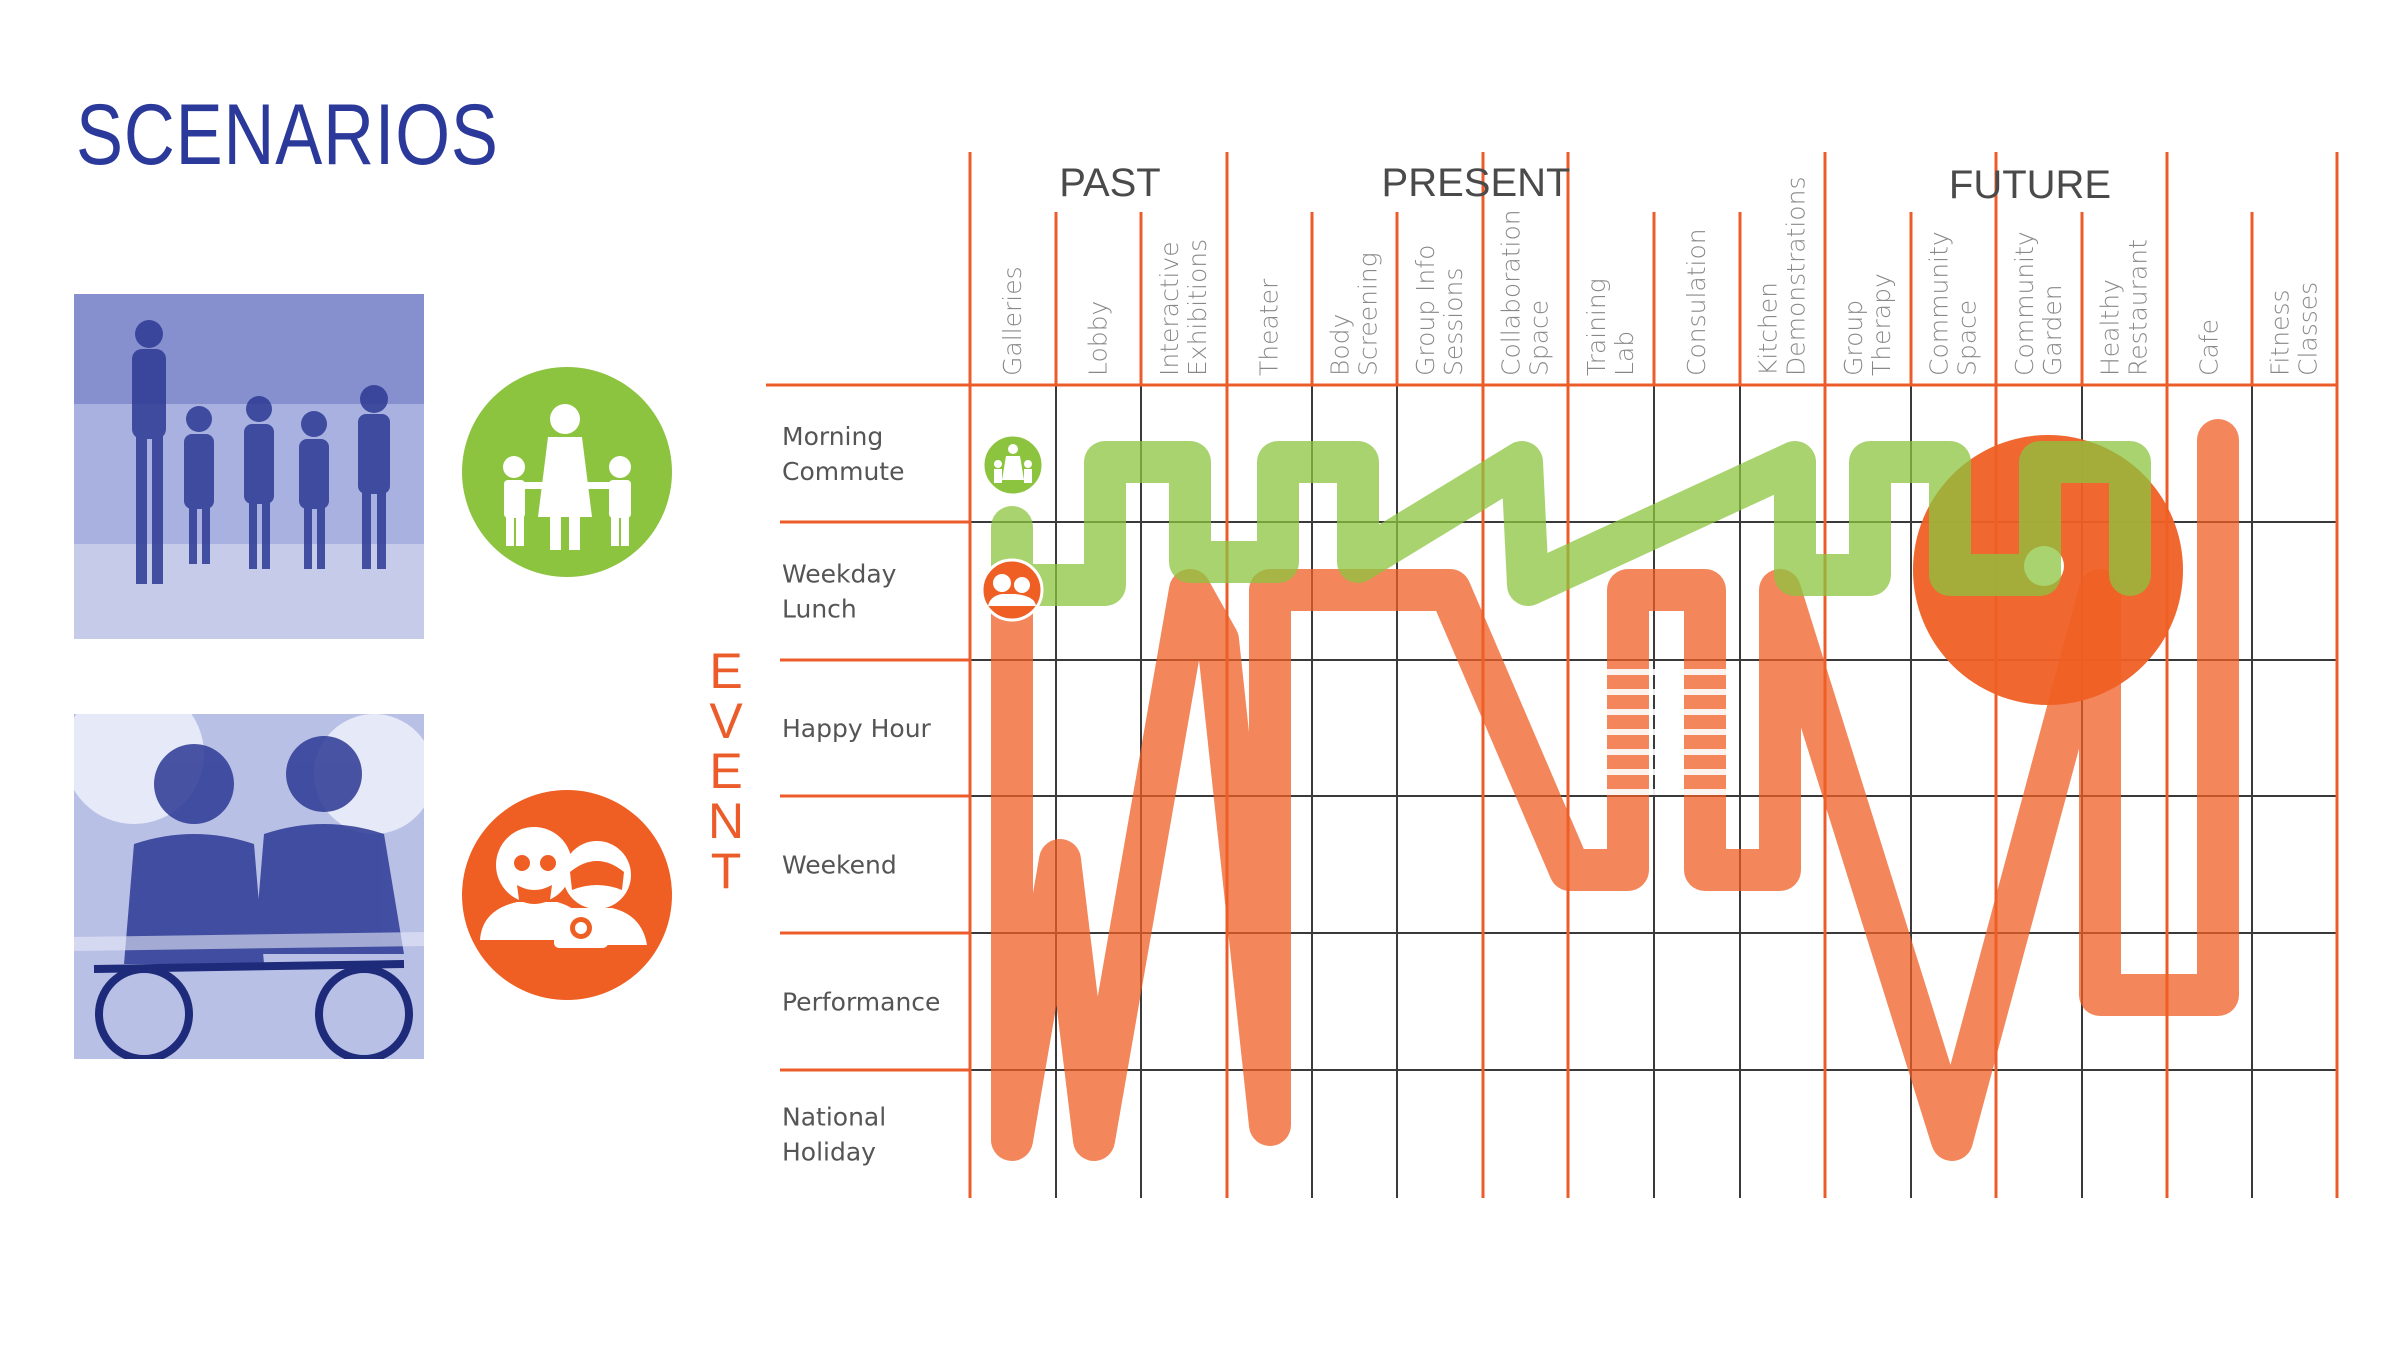 The width and height of the screenshot is (2400, 1350). Describe the element at coordinates (1425, 310) in the screenshot. I see `svg-text: Group Info` at that location.